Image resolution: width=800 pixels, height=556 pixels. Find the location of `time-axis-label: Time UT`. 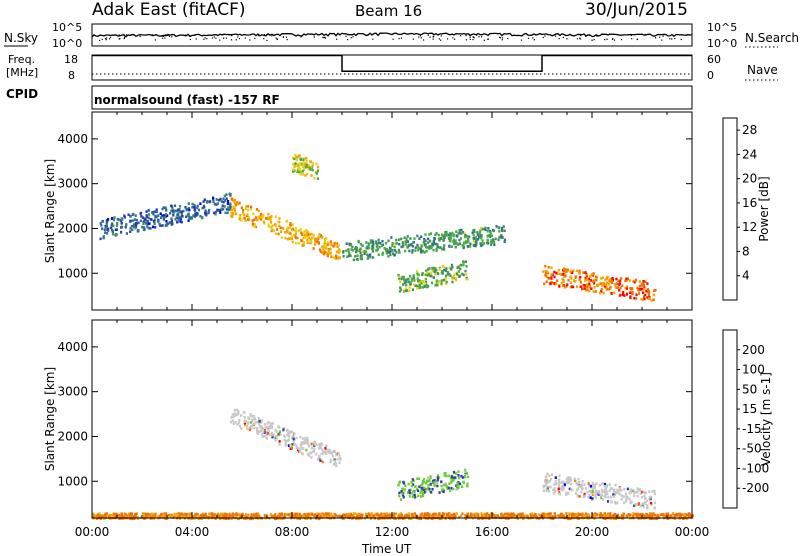

time-axis-label: Time UT is located at coordinates (387, 549).